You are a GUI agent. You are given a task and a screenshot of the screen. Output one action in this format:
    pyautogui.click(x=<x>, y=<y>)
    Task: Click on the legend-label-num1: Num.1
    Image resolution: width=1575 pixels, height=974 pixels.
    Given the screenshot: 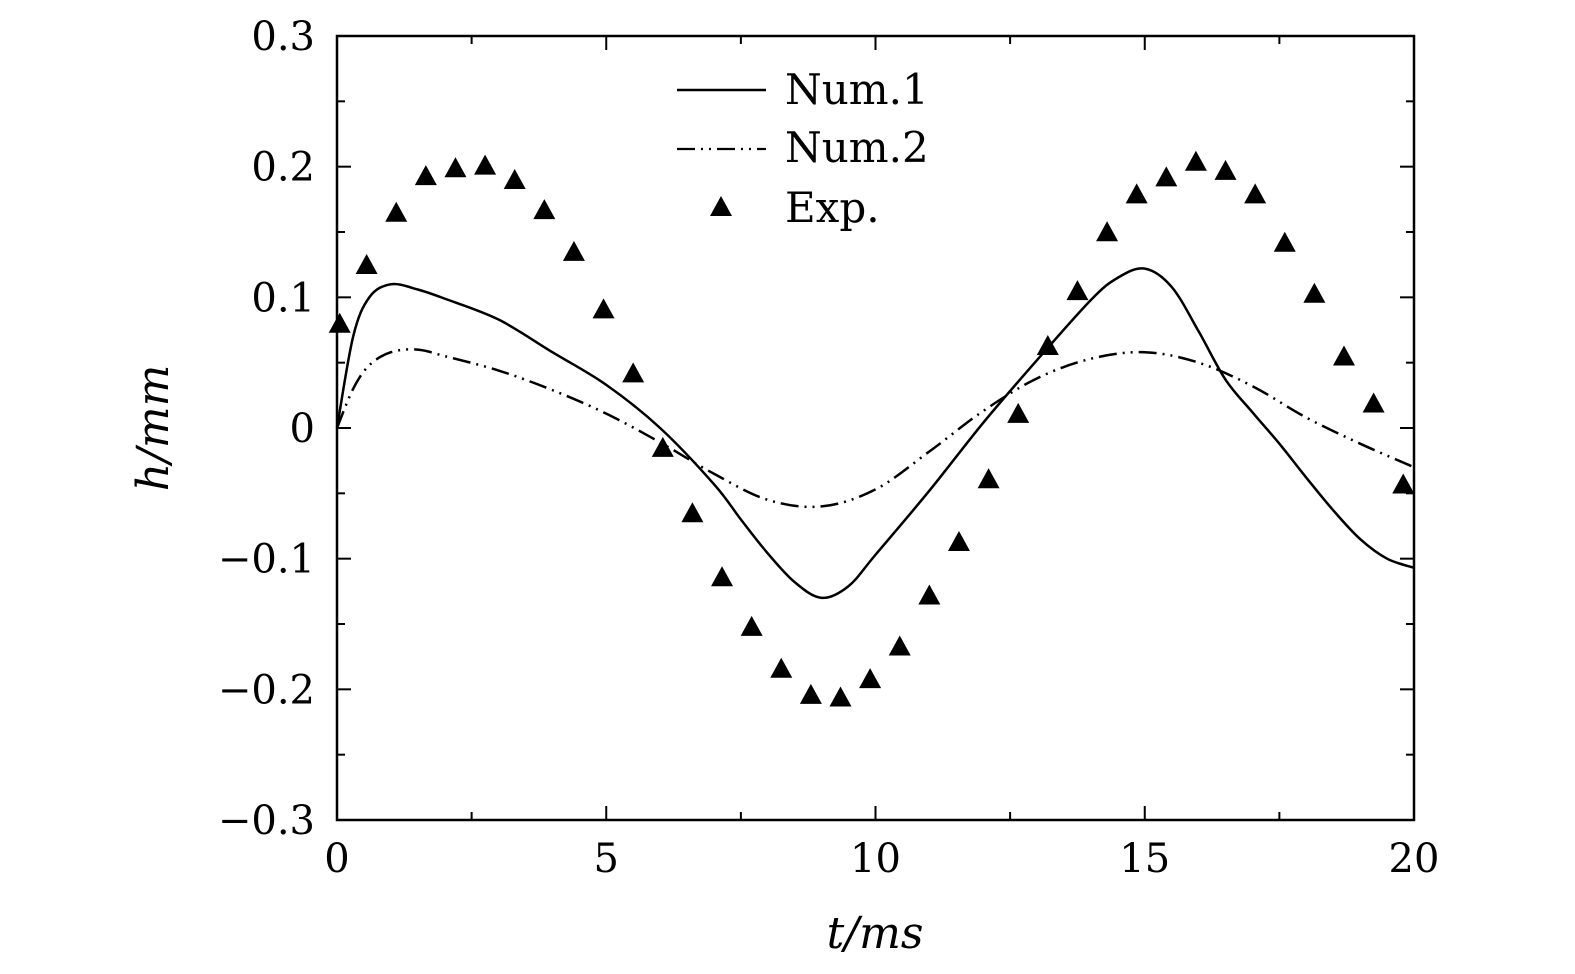 What is the action you would take?
    pyautogui.click(x=857, y=89)
    